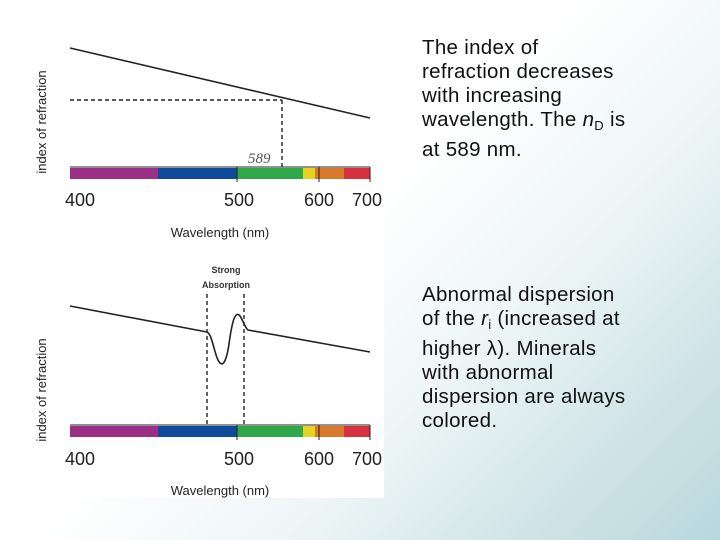 This screenshot has width=720, height=540. I want to click on text-line: The index of, so click(480, 47).